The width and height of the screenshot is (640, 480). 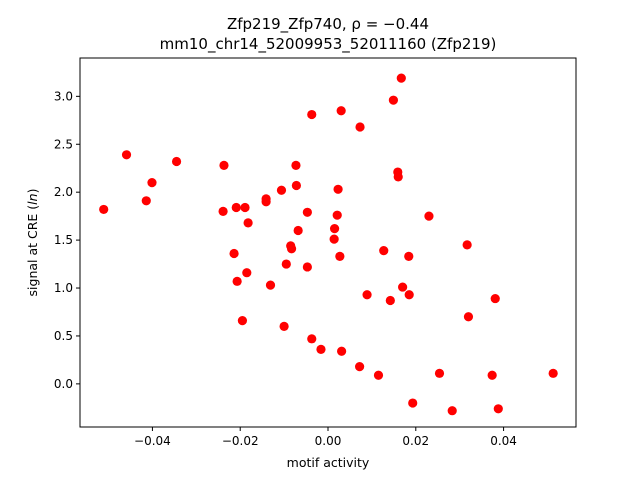 What do you see at coordinates (32, 191) in the screenshot?
I see `y-axis-label-suffix: )` at bounding box center [32, 191].